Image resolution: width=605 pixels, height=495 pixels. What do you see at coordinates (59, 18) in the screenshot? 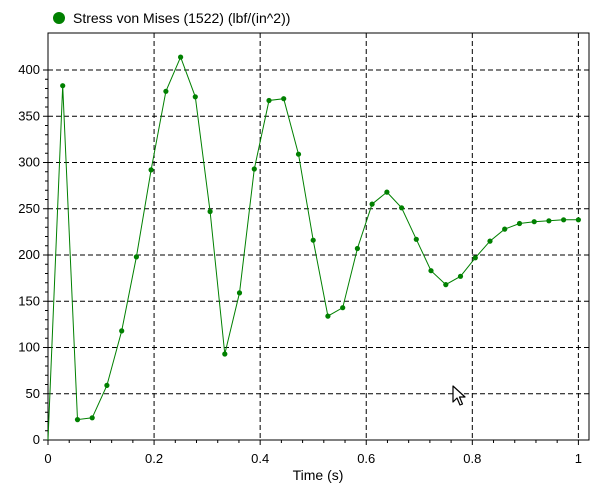
I see `legend-marker` at bounding box center [59, 18].